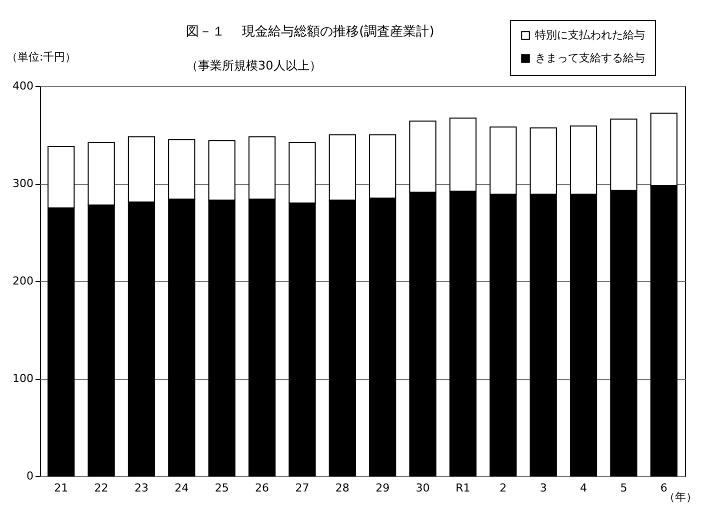 This screenshot has width=707, height=530. What do you see at coordinates (463, 488) in the screenshot?
I see `x-tick-label: R1` at bounding box center [463, 488].